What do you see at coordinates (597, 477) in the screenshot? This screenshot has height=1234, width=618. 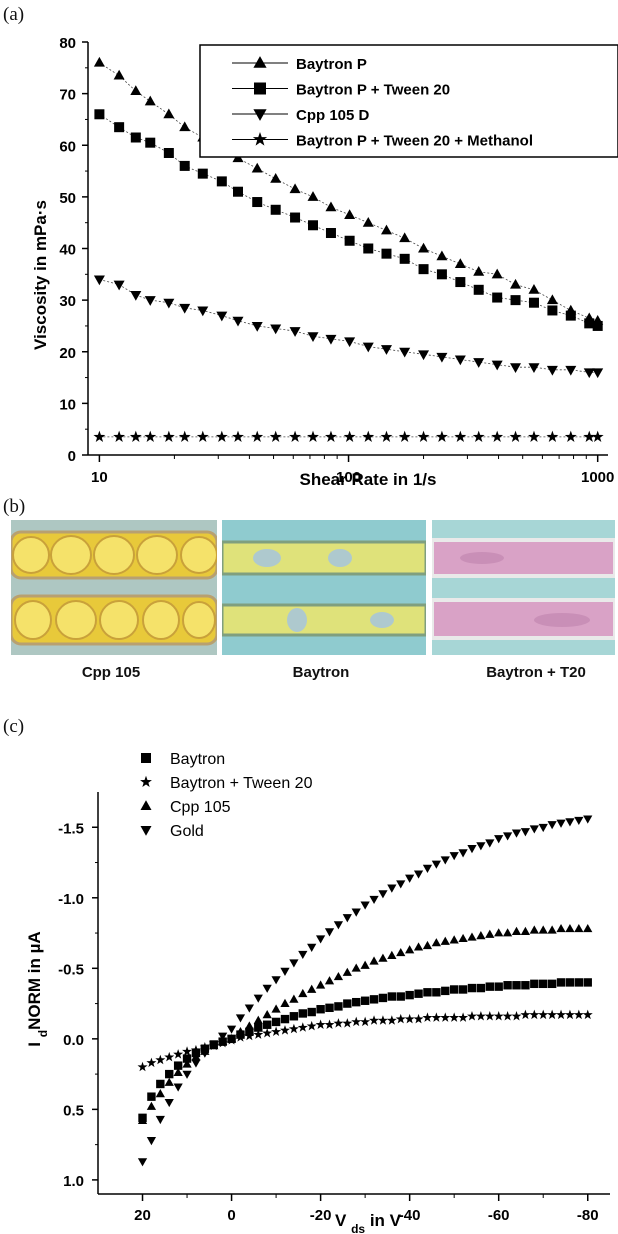 I see `x-tick-label: 1000` at bounding box center [597, 477].